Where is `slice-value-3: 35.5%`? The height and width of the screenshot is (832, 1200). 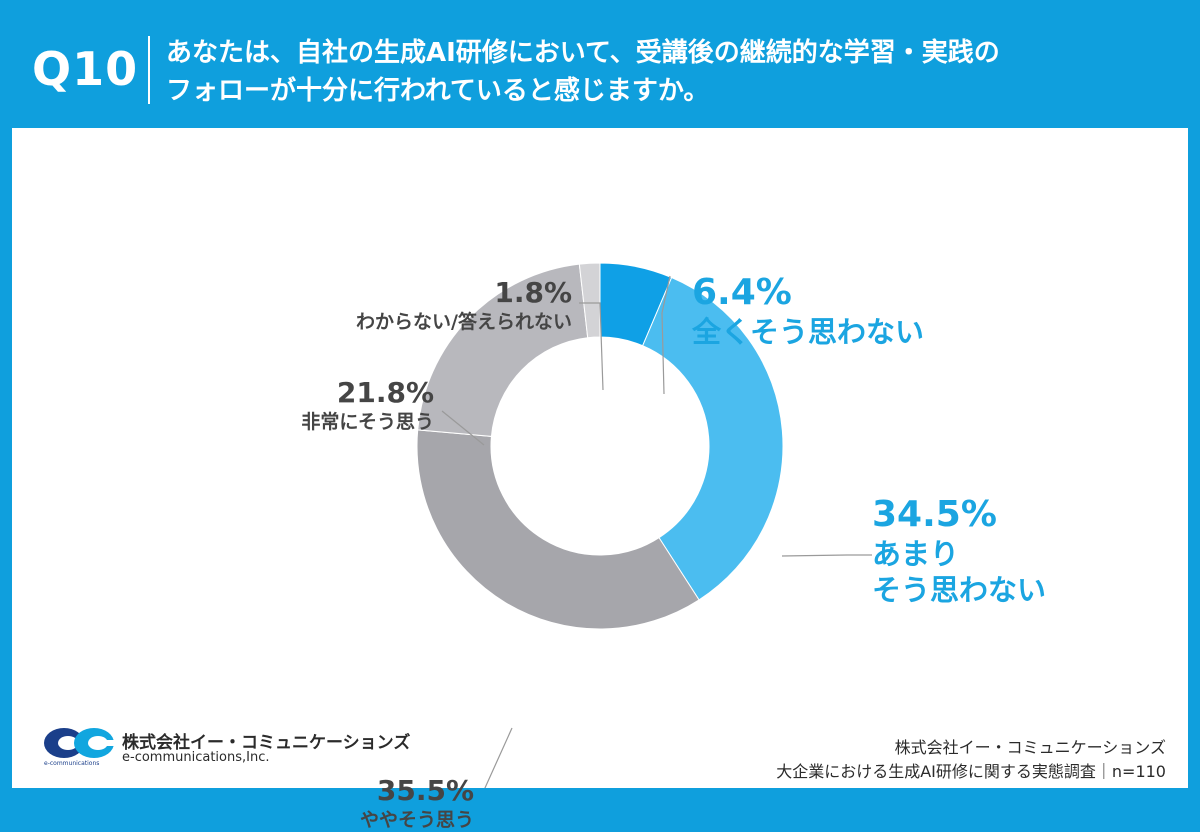 slice-value-3: 35.5% is located at coordinates (425, 790).